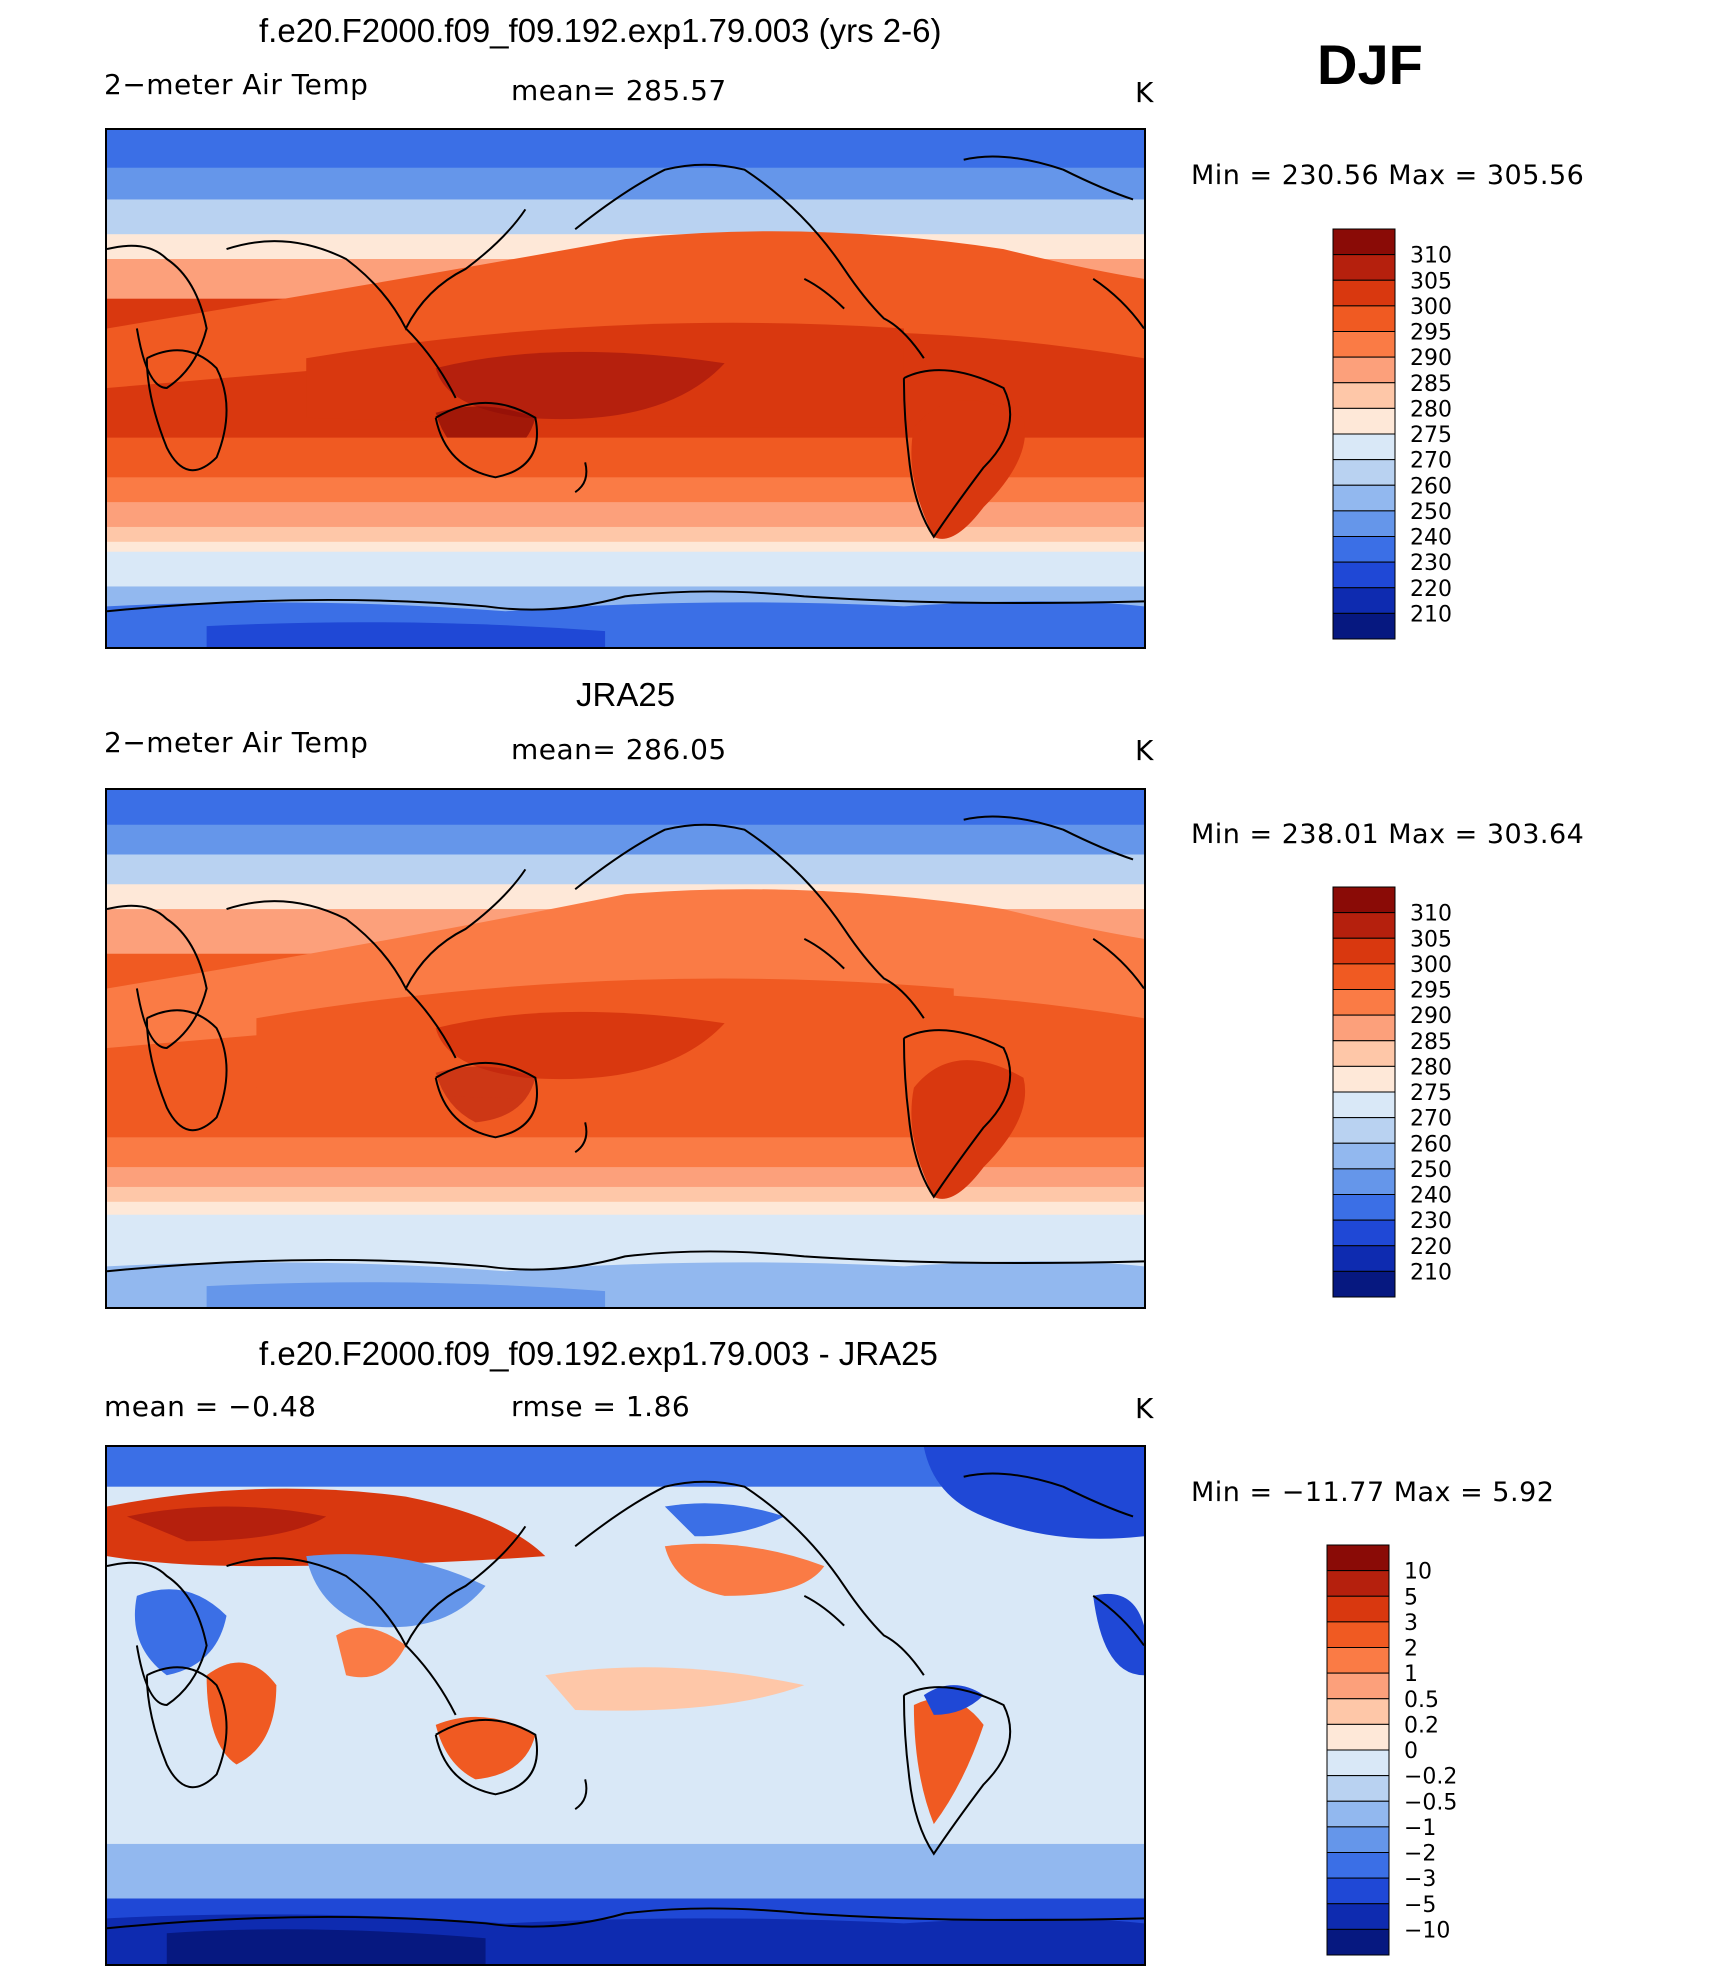  I want to click on panel-1-variable-label: 2−meter Air Temp, so click(236, 84).